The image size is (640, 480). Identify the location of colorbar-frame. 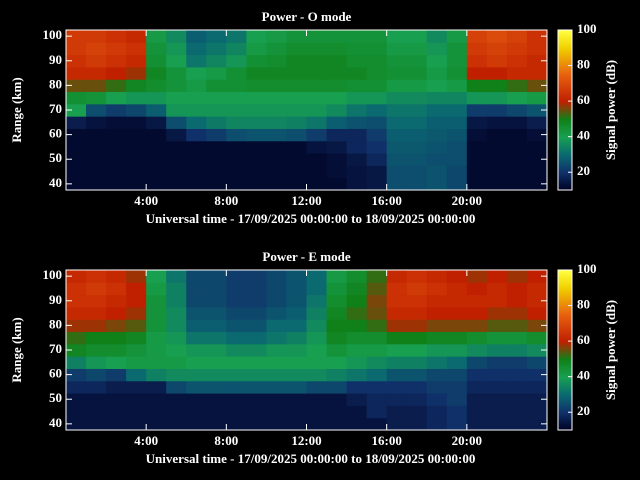
(565, 350).